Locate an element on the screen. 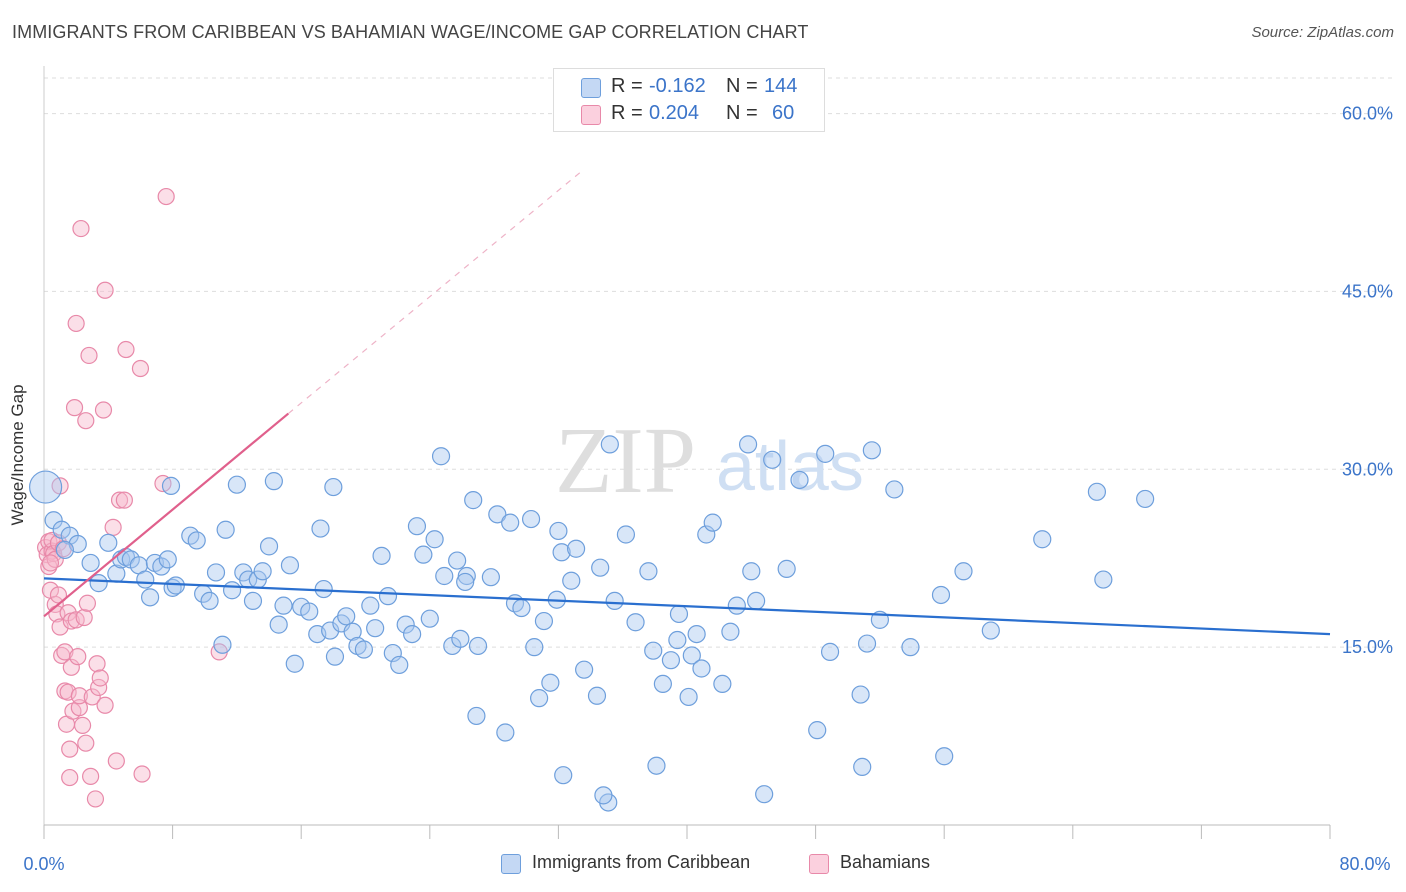 The width and height of the screenshot is (1406, 892). legend-r-label: R = is located at coordinates (627, 86).